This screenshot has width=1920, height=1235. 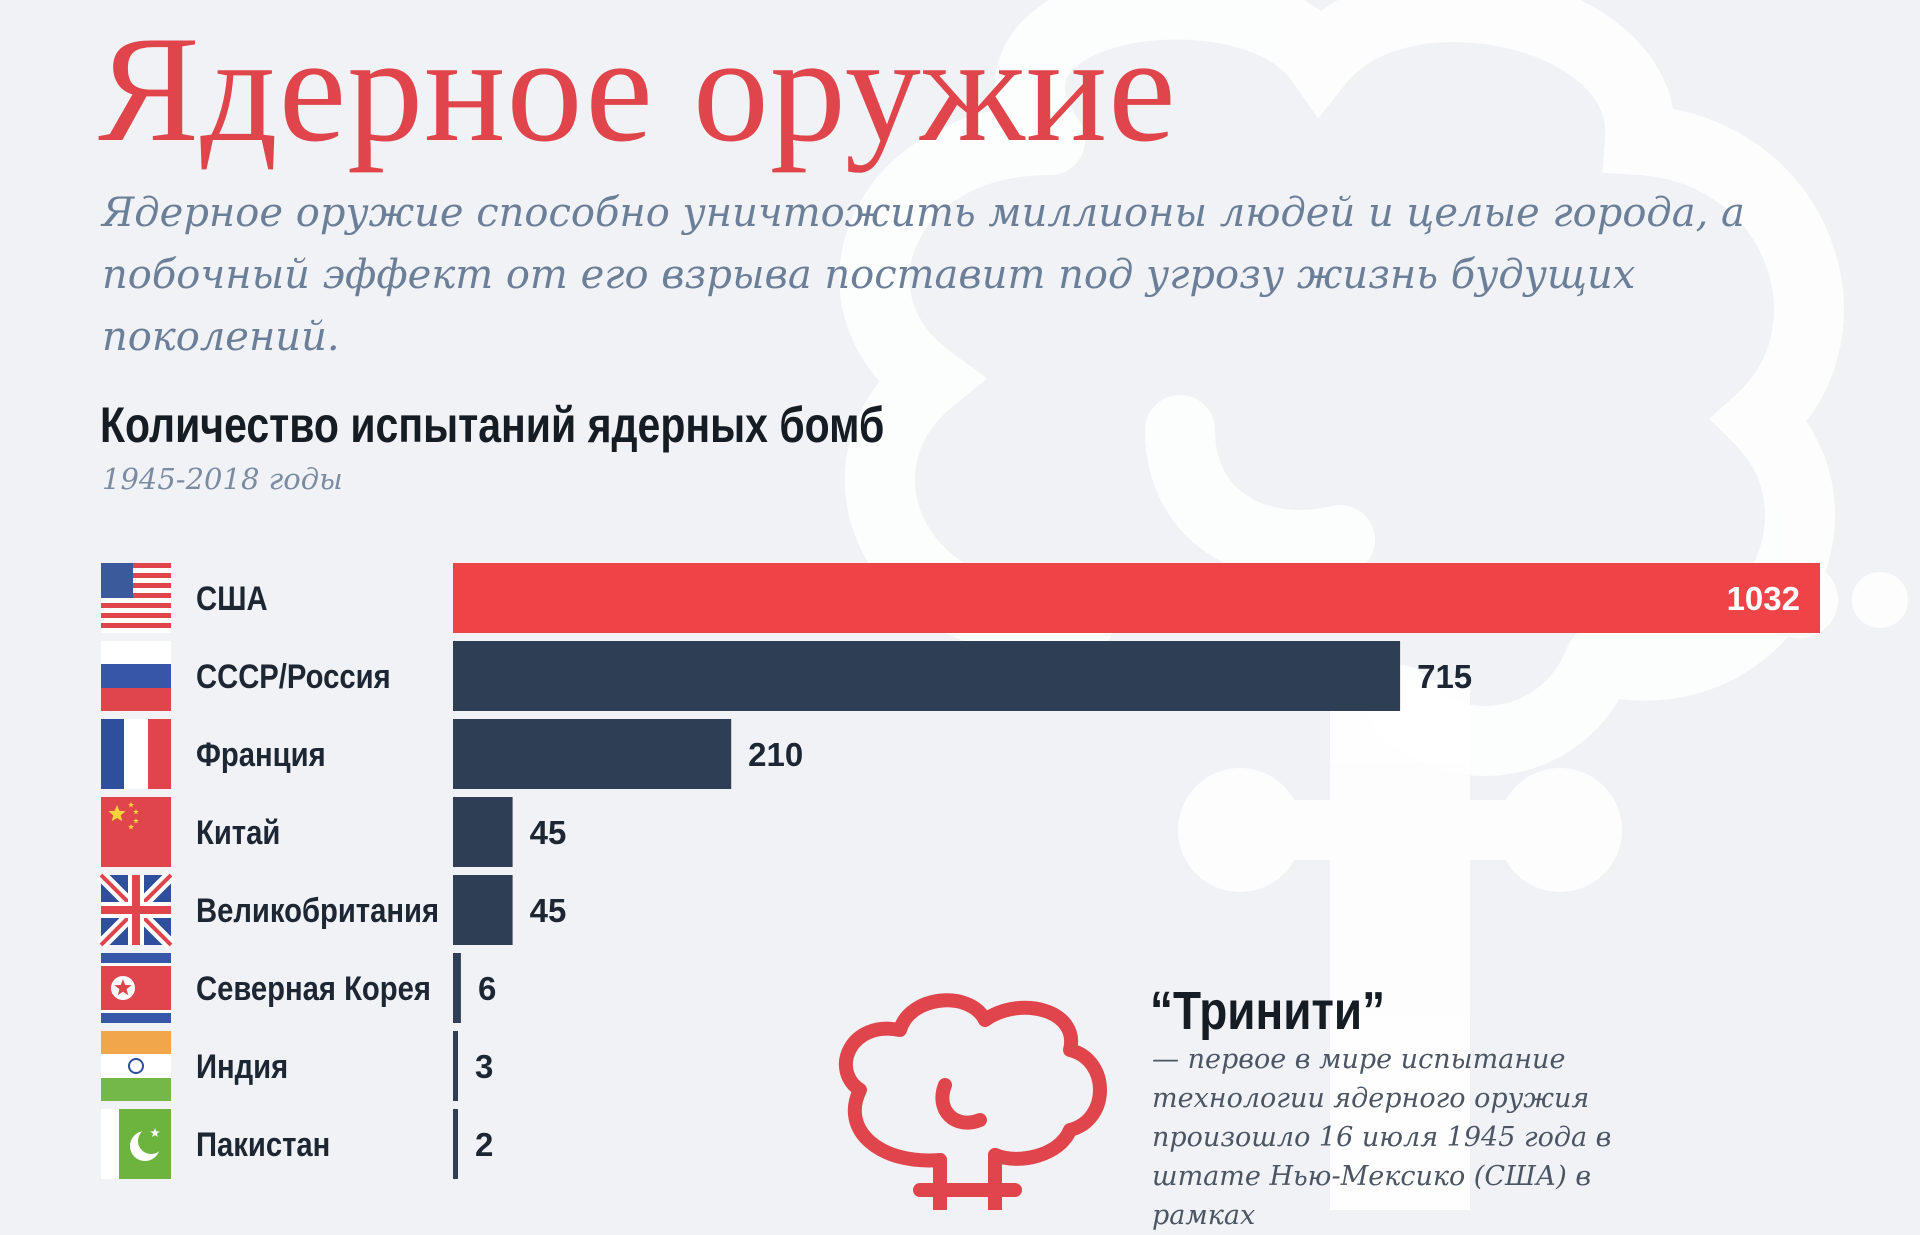 What do you see at coordinates (487, 988) in the screenshot?
I see `value-label: 6` at bounding box center [487, 988].